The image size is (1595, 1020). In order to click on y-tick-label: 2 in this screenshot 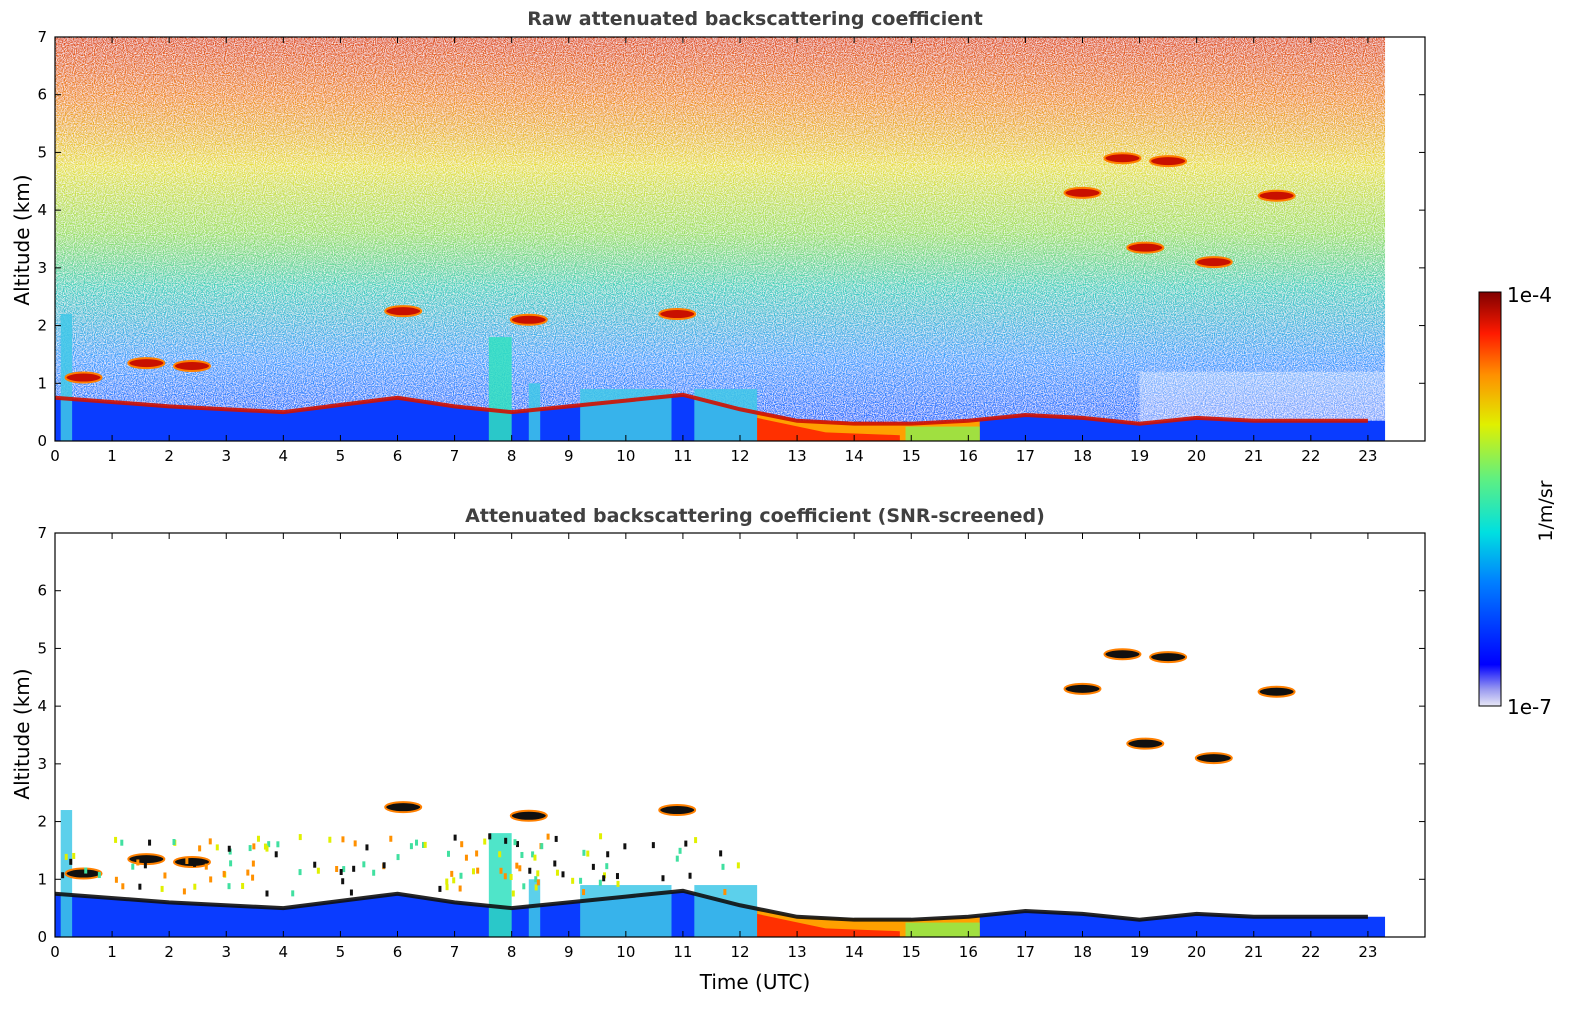, I will do `click(42, 326)`.